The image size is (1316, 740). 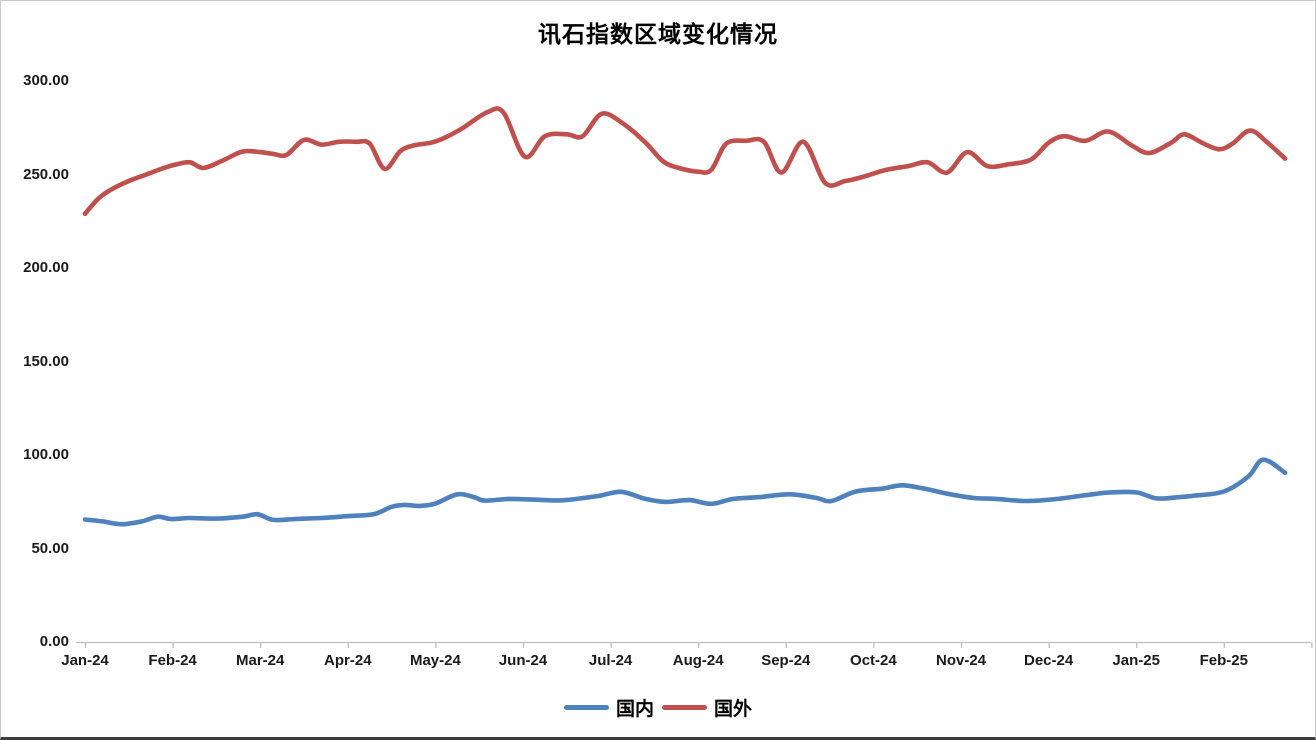 What do you see at coordinates (685, 161) in the screenshot?
I see `series-foreign-line` at bounding box center [685, 161].